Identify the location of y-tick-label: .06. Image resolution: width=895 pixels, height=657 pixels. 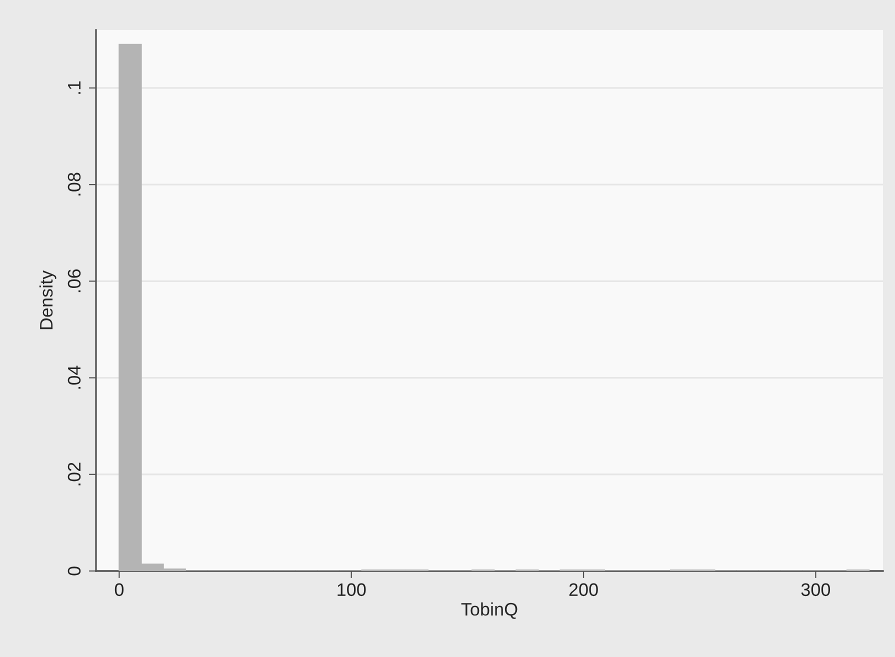
(74, 280).